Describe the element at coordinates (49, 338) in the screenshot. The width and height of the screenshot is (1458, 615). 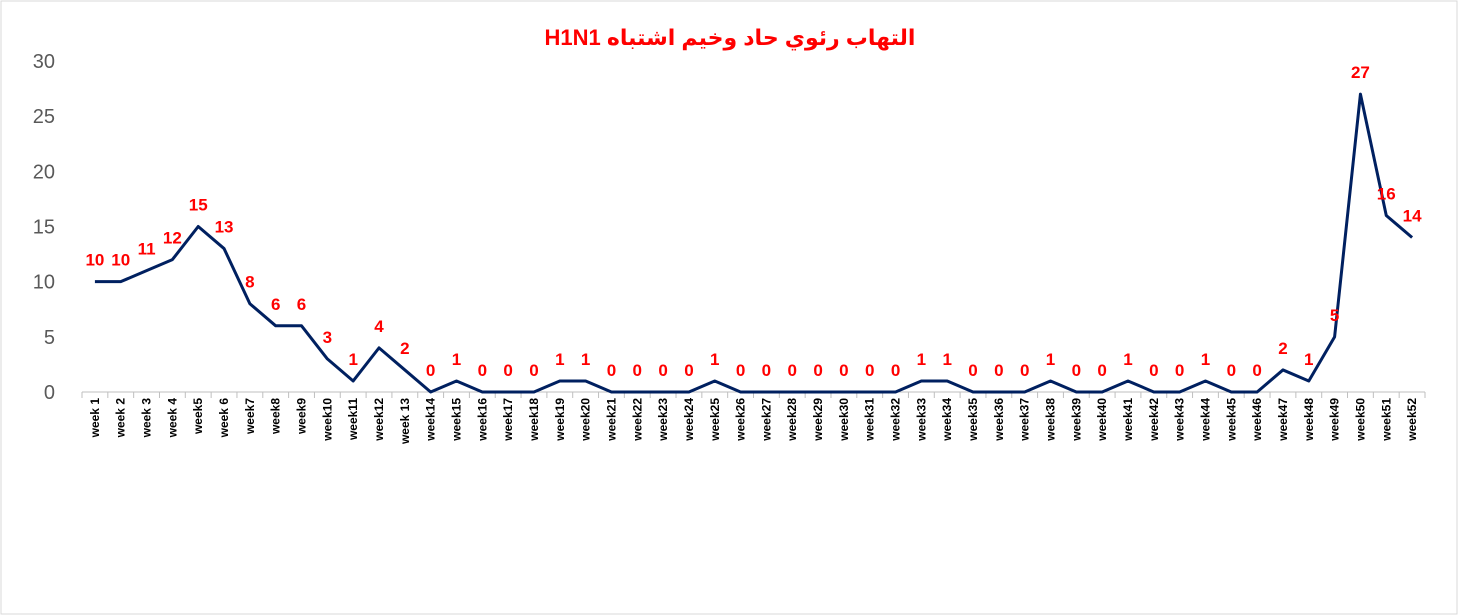
I see `y-tick-label: 5` at that location.